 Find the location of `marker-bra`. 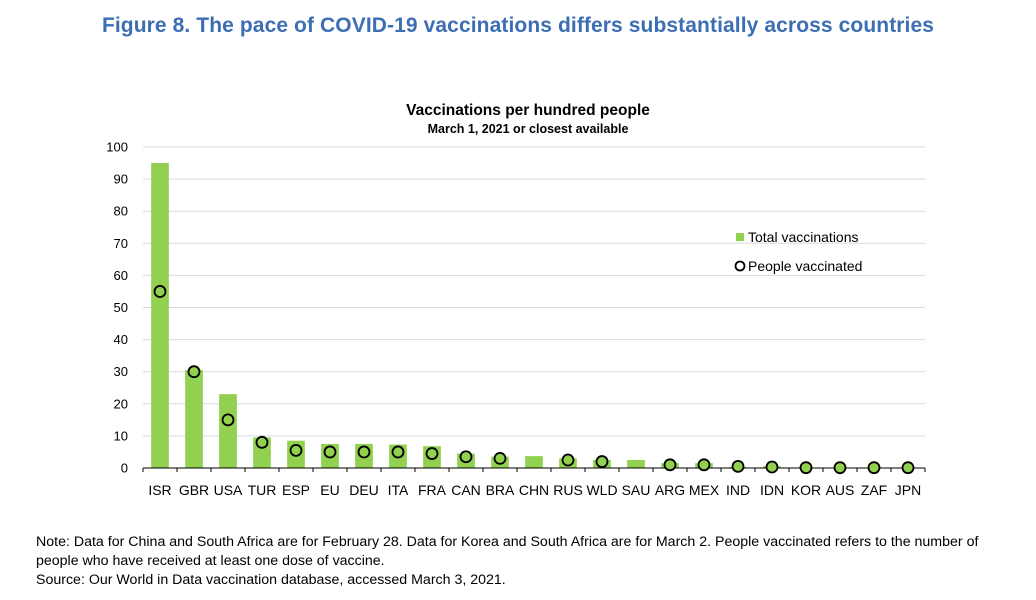

marker-bra is located at coordinates (500, 458).